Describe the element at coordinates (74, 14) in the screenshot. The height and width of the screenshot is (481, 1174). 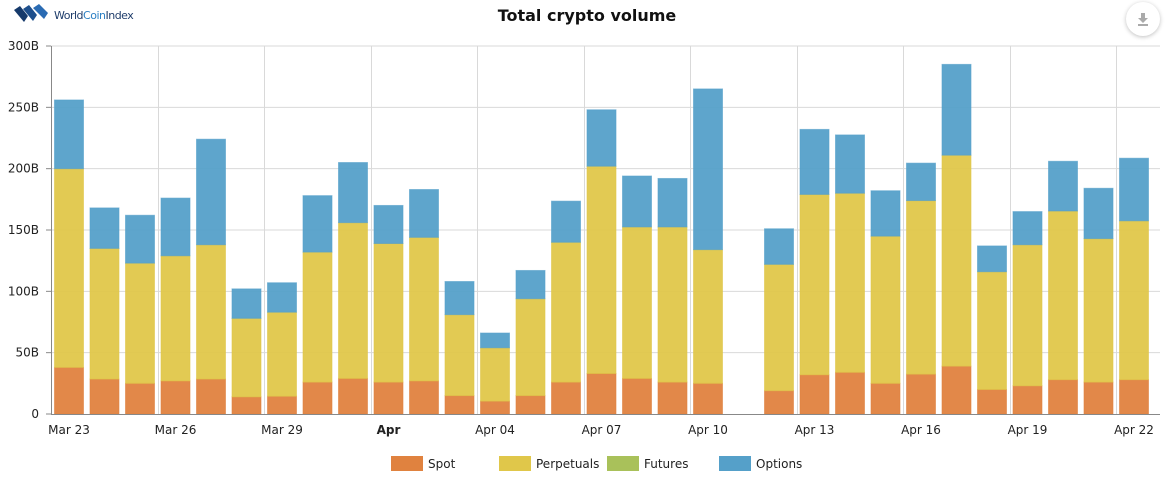
I see `worldcoinindex-logo: WorldCoinIndex` at that location.